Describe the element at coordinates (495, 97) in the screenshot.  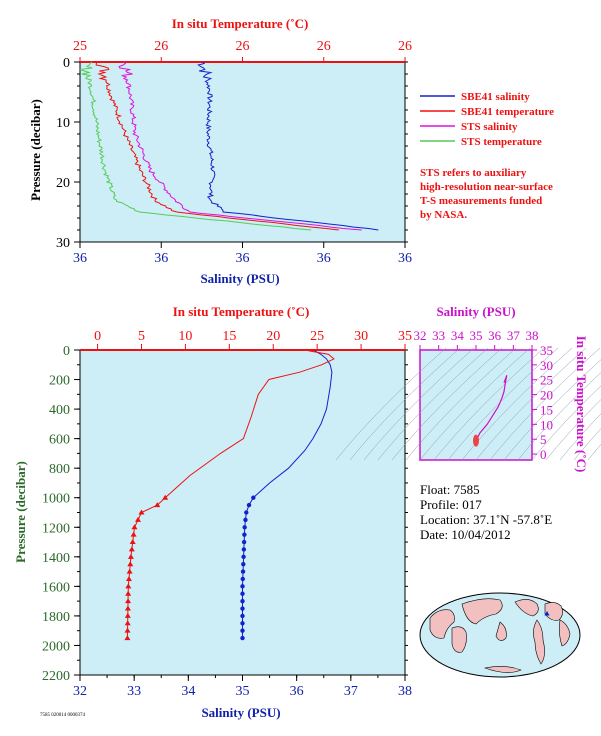
I see `legend-label: SBE41 salinity` at that location.